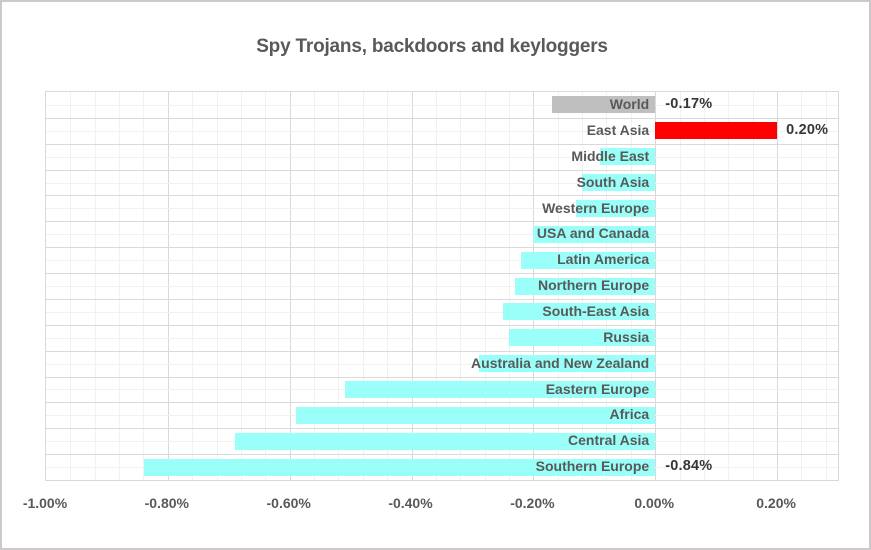 Image resolution: width=871 pixels, height=550 pixels. Describe the element at coordinates (596, 310) in the screenshot. I see `category-label: South-East Asia` at that location.